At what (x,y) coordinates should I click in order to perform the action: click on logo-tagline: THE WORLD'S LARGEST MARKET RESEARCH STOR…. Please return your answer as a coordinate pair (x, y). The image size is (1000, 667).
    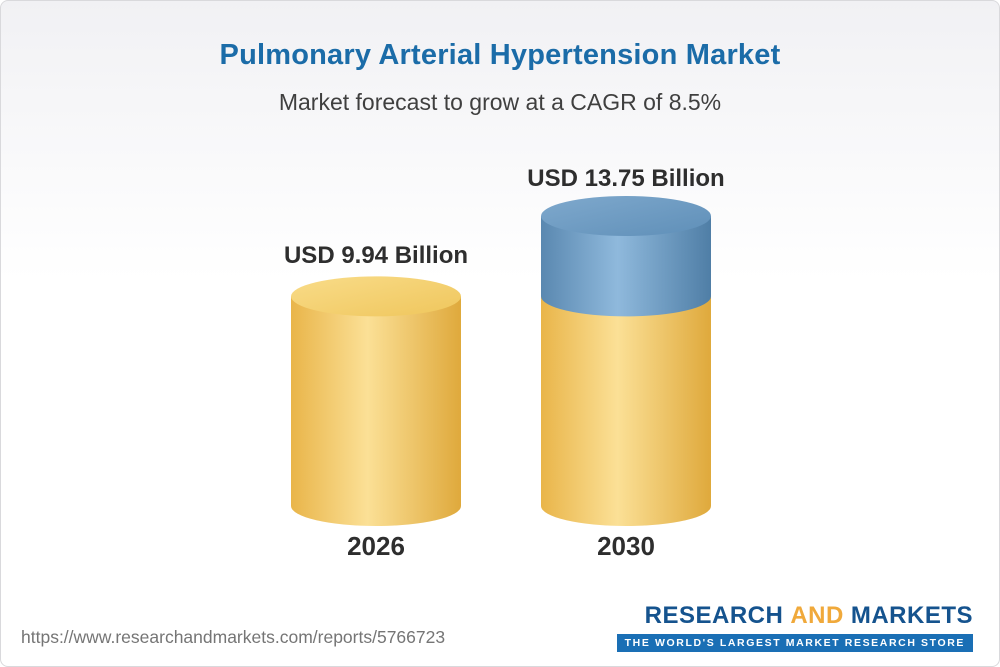
    Looking at the image, I should click on (794, 643).